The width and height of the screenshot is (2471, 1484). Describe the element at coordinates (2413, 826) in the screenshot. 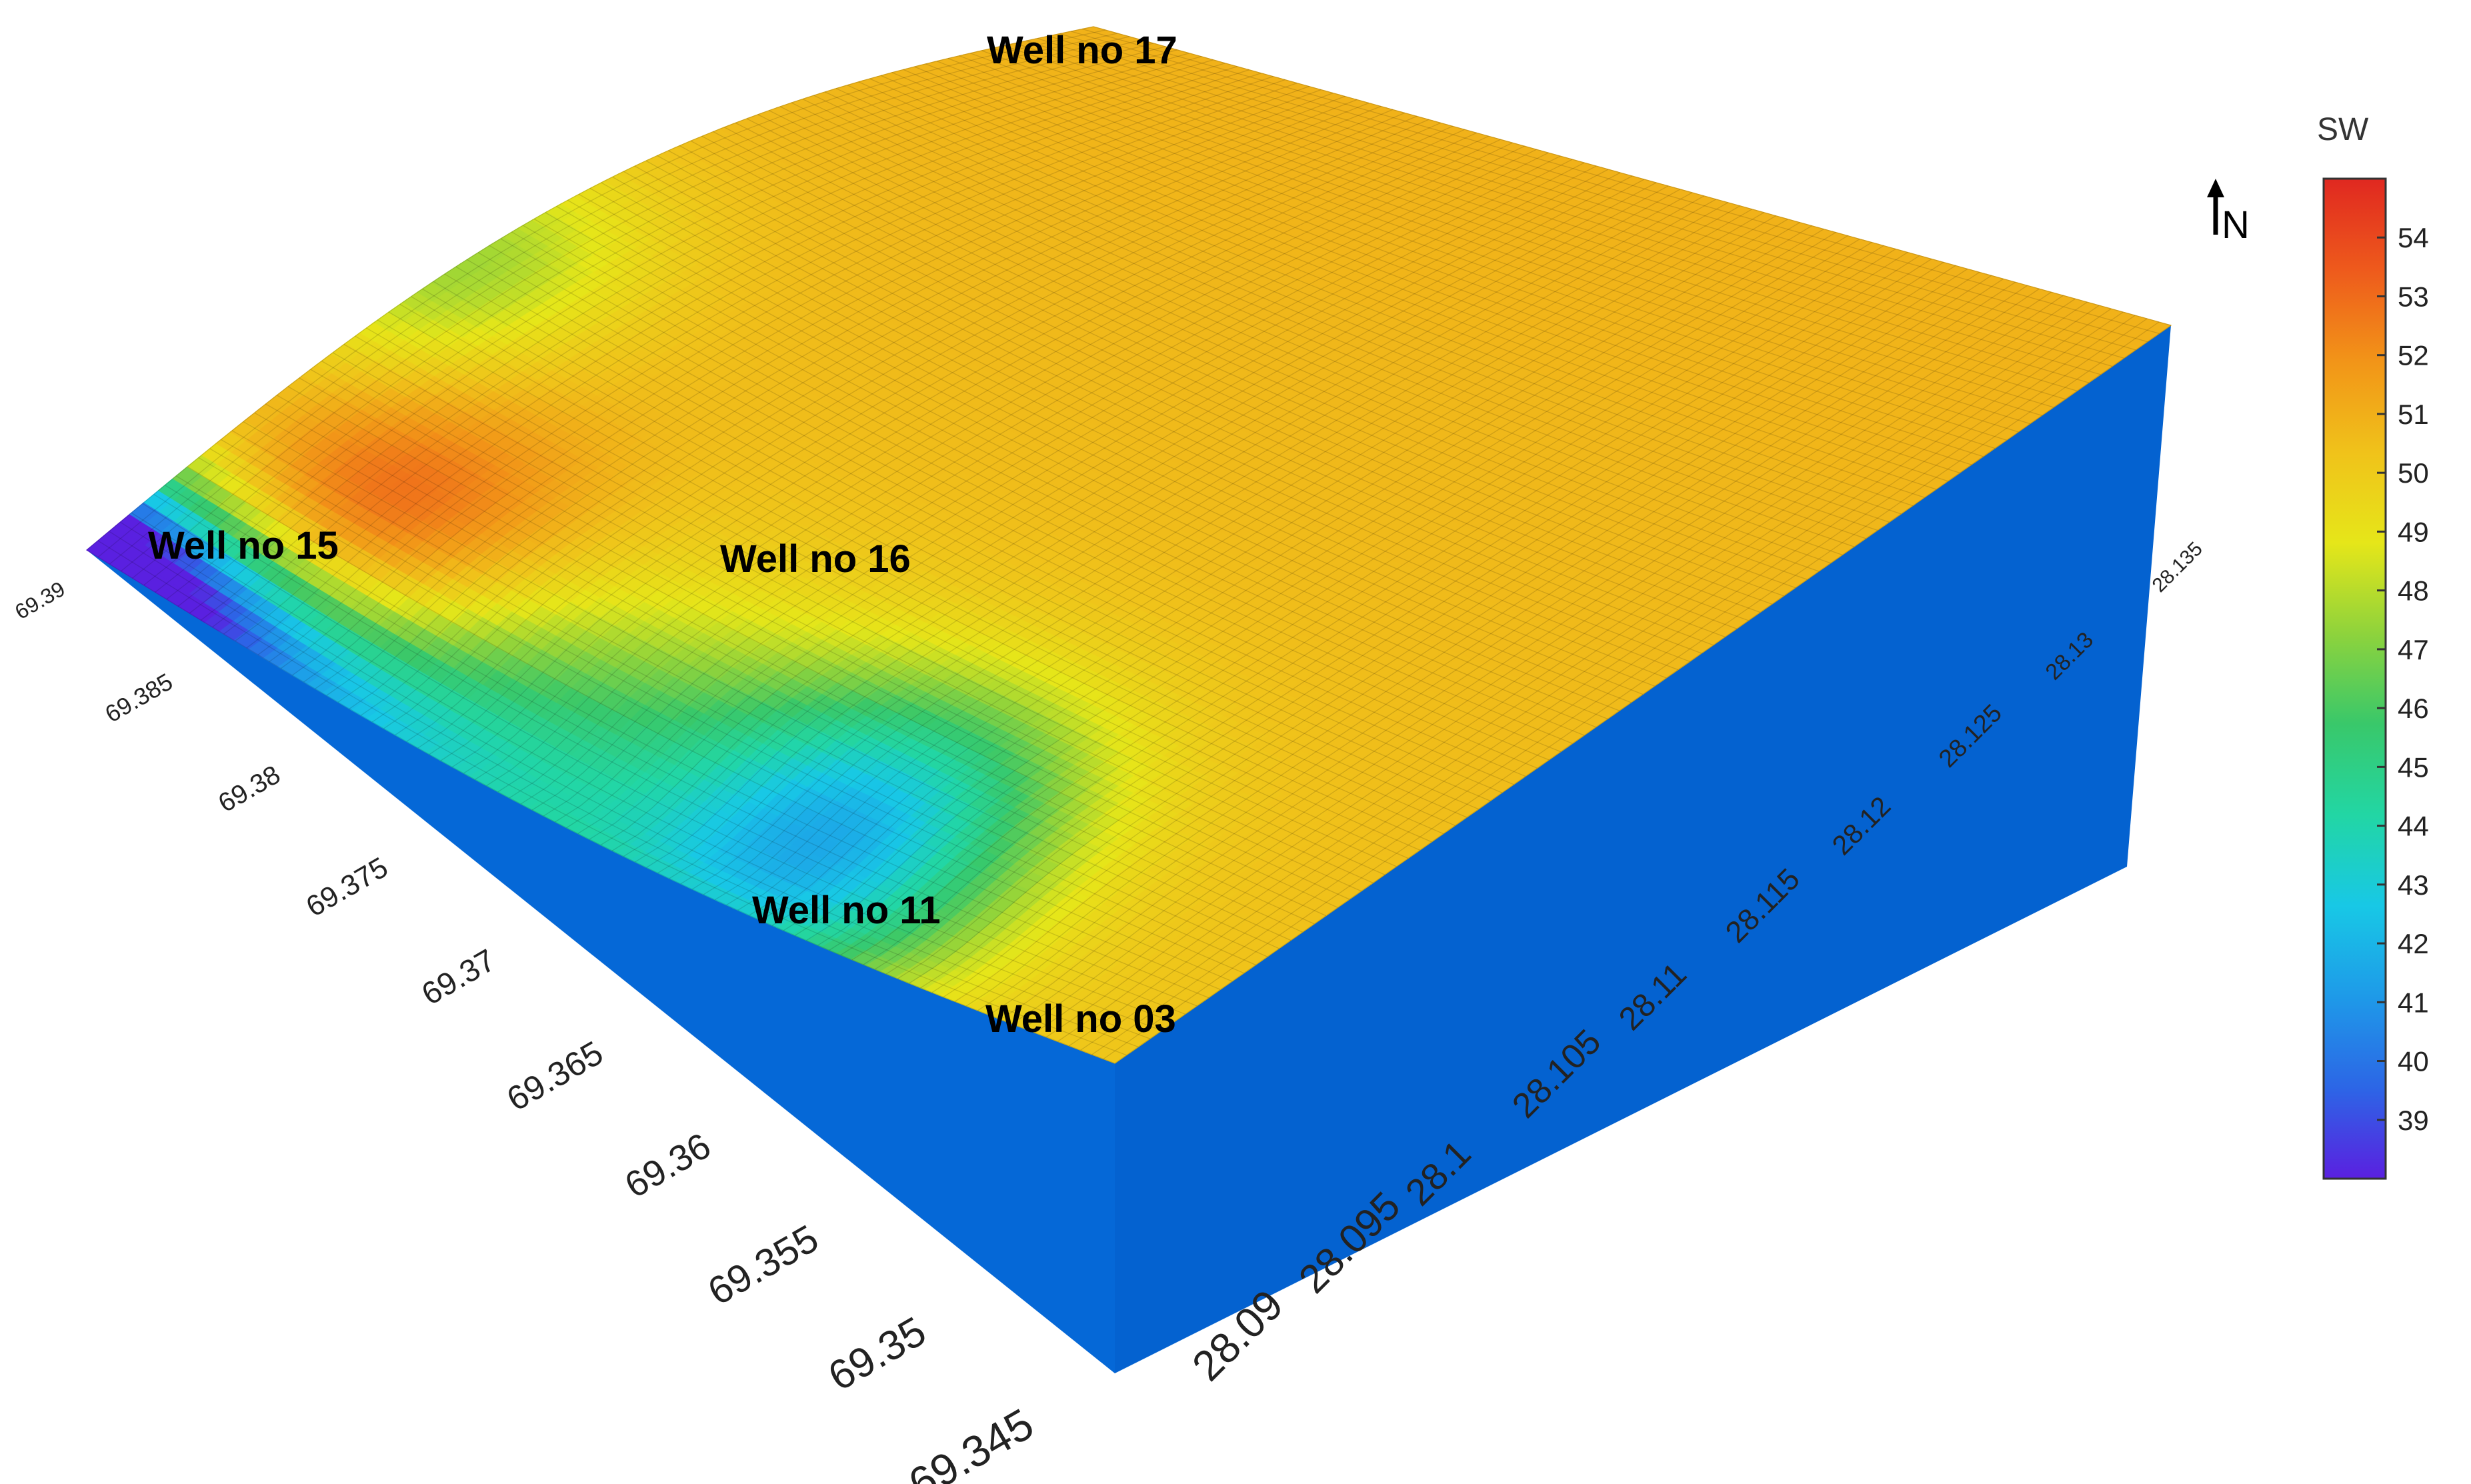

I see `colorbar-tick-label: 44` at that location.